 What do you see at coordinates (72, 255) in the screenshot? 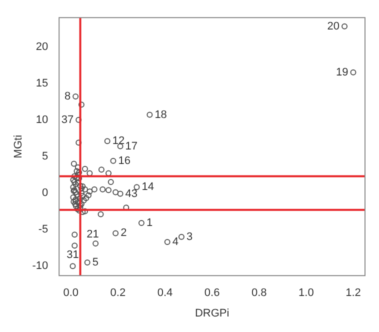
I see `annotation: 31` at bounding box center [72, 255].